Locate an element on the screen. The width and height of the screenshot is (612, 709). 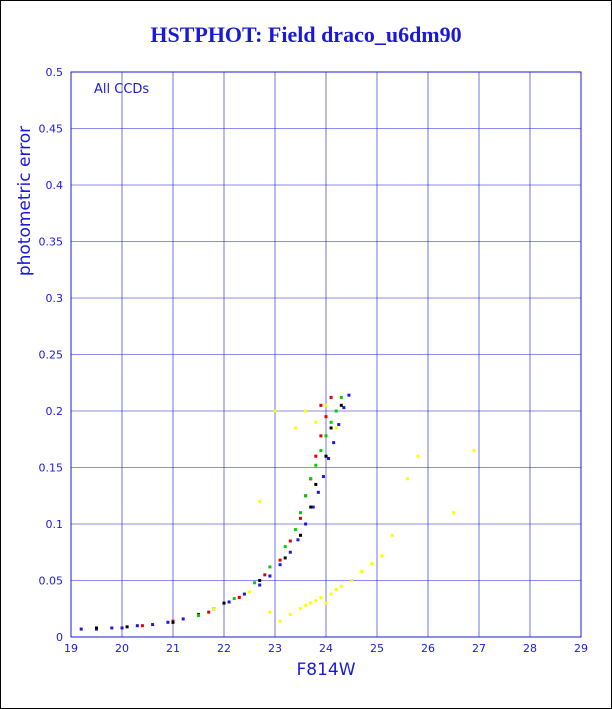
y-tick-label: 0.15 is located at coordinates (51, 468).